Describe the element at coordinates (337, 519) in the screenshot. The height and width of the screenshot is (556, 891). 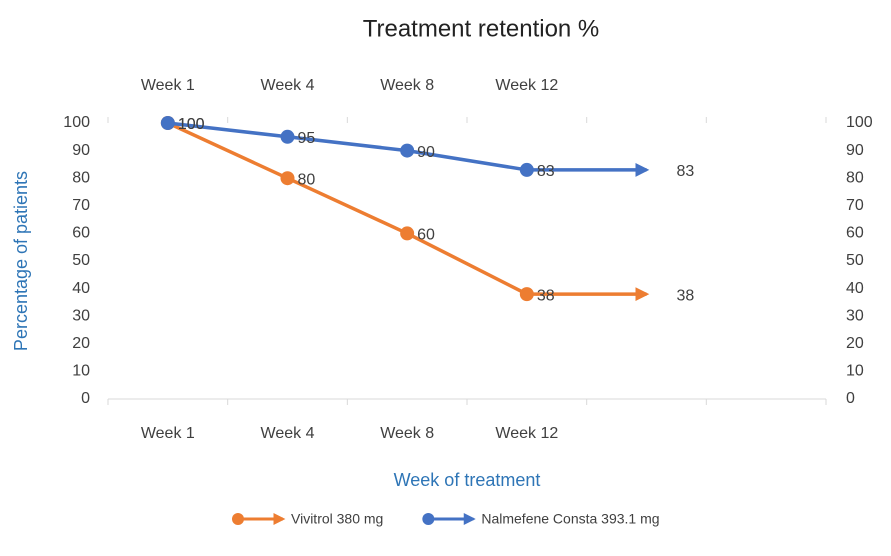
I see `legend-label: Vivitrol 380 mg` at that location.